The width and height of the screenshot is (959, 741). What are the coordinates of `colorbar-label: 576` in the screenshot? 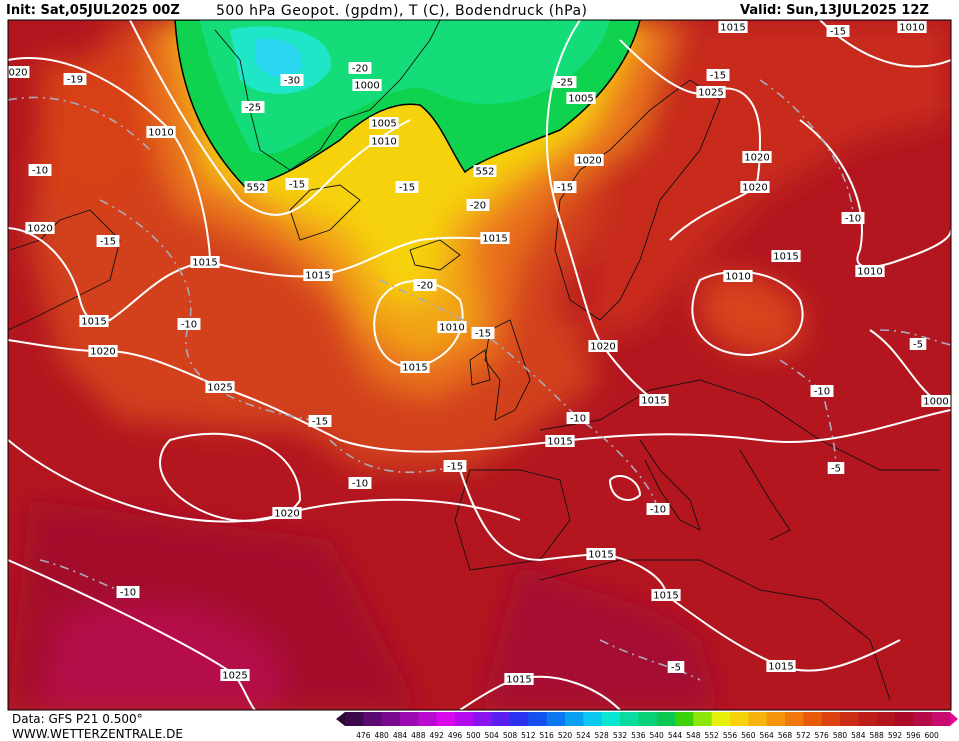 It's located at (822, 735).